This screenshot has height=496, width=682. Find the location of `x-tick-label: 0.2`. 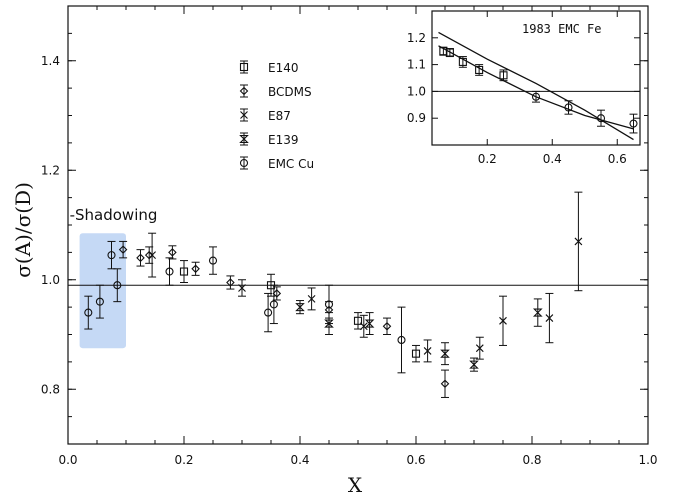

x-tick-label: 0.2 is located at coordinates (183, 460).